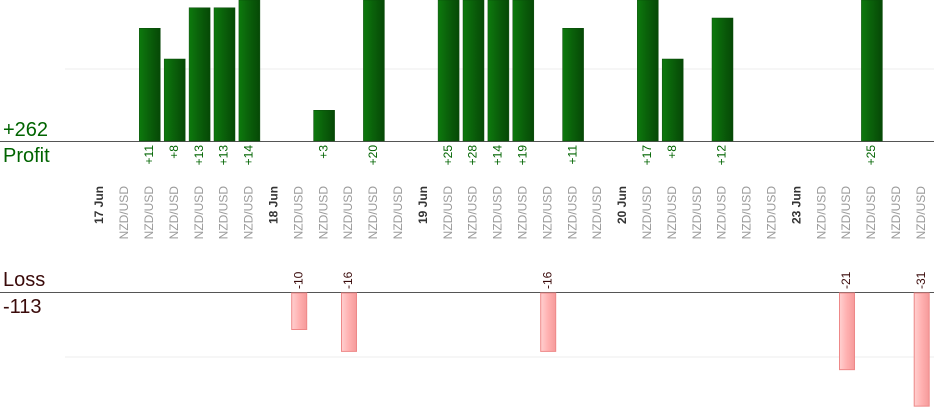 The image size is (934, 420). What do you see at coordinates (273, 205) in the screenshot?
I see `date-label: 18 Jun` at bounding box center [273, 205].